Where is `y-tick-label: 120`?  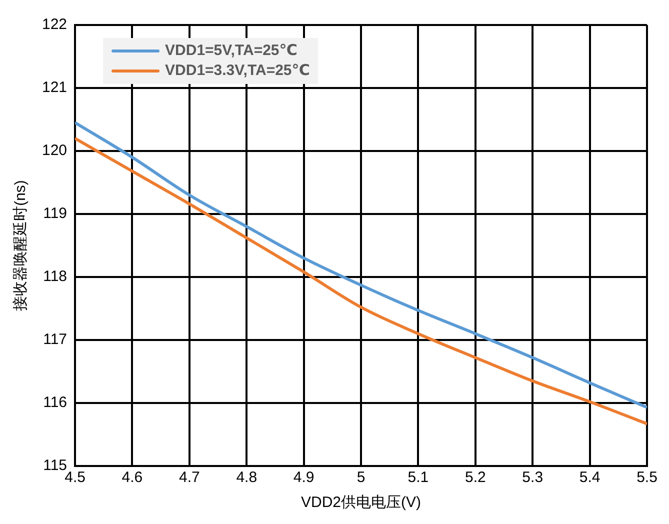 y-tick-label: 120 is located at coordinates (55, 151).